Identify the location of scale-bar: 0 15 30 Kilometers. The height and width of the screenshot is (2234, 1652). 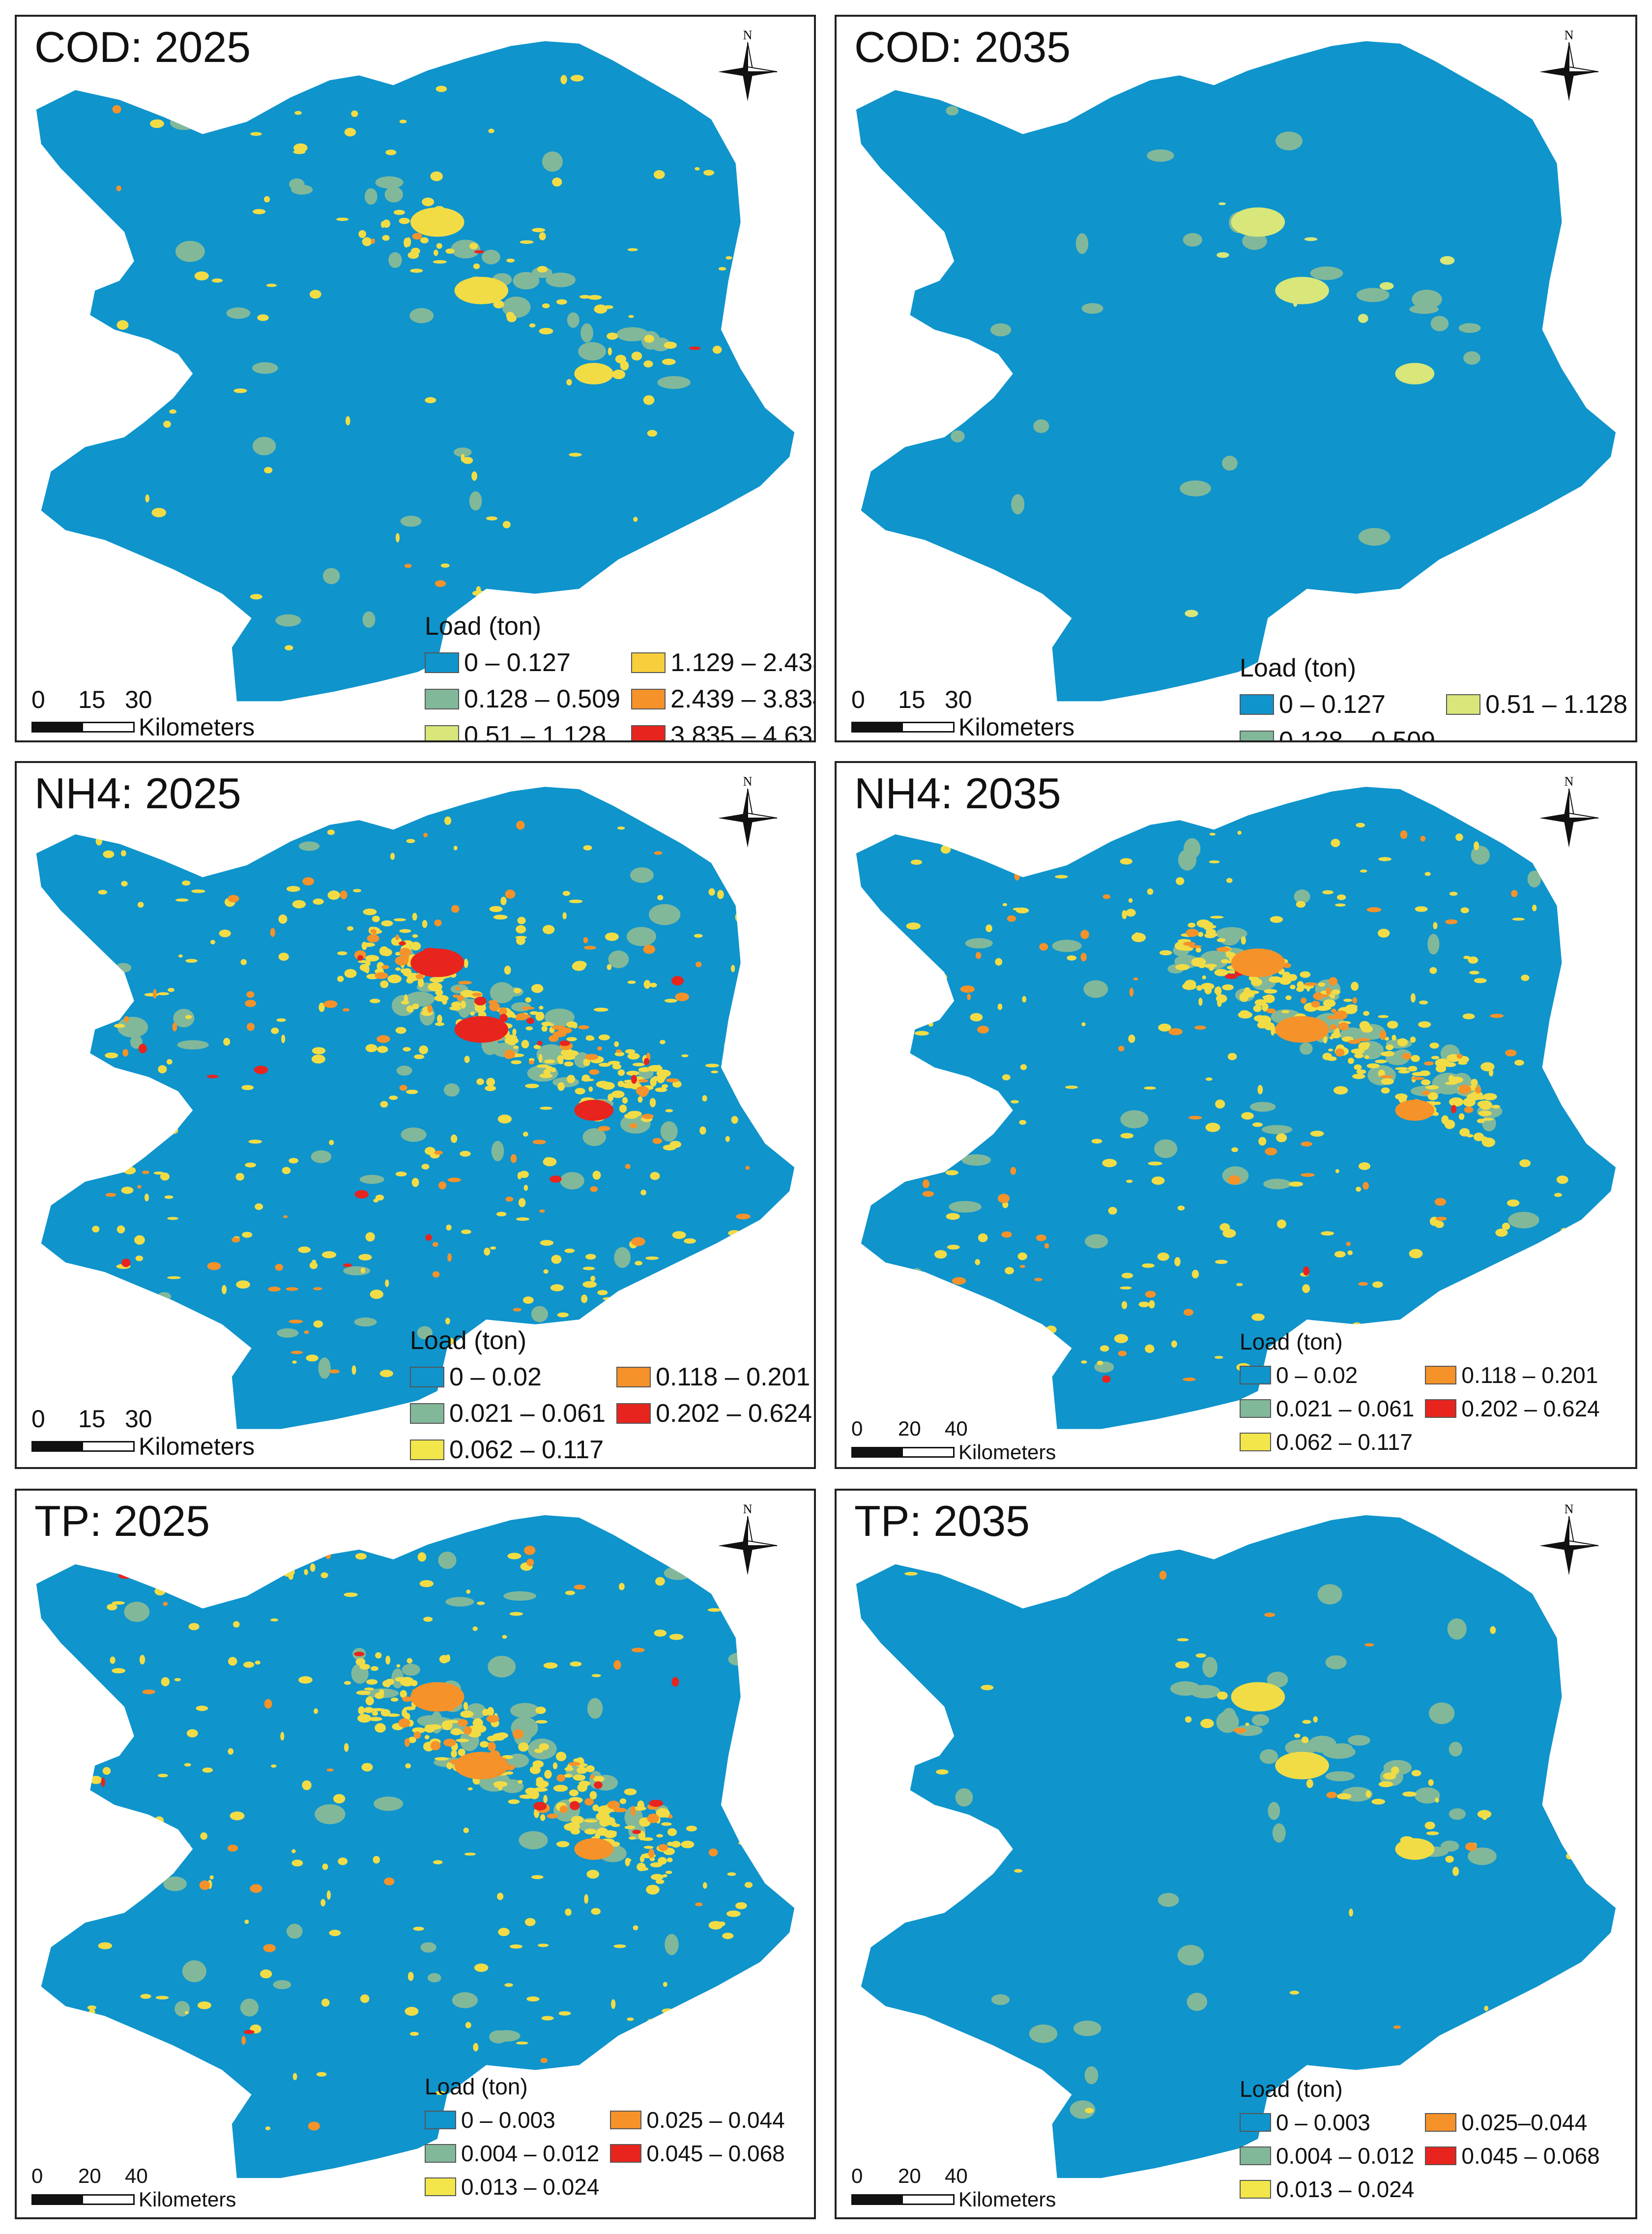
(143, 713).